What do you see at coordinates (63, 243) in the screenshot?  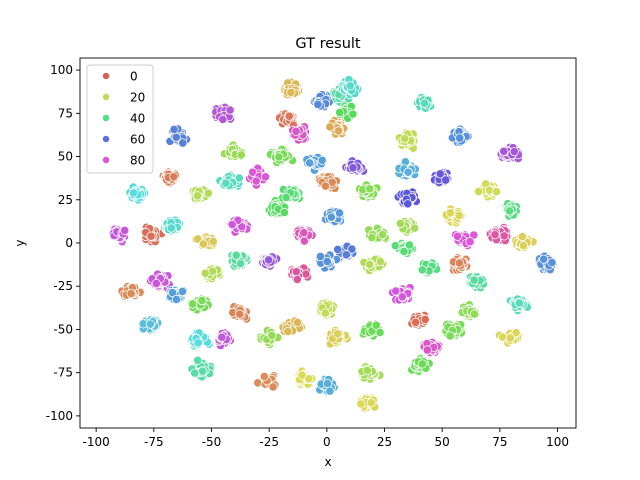 I see `y-axis: -100 -75 -50 -25 0 25 50 75 100` at bounding box center [63, 243].